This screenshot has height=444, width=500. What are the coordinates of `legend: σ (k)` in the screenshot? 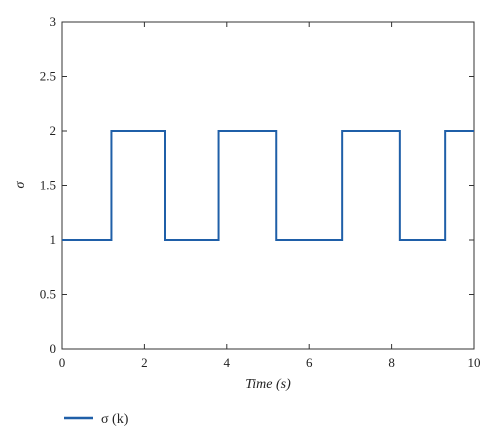 It's located at (96, 419).